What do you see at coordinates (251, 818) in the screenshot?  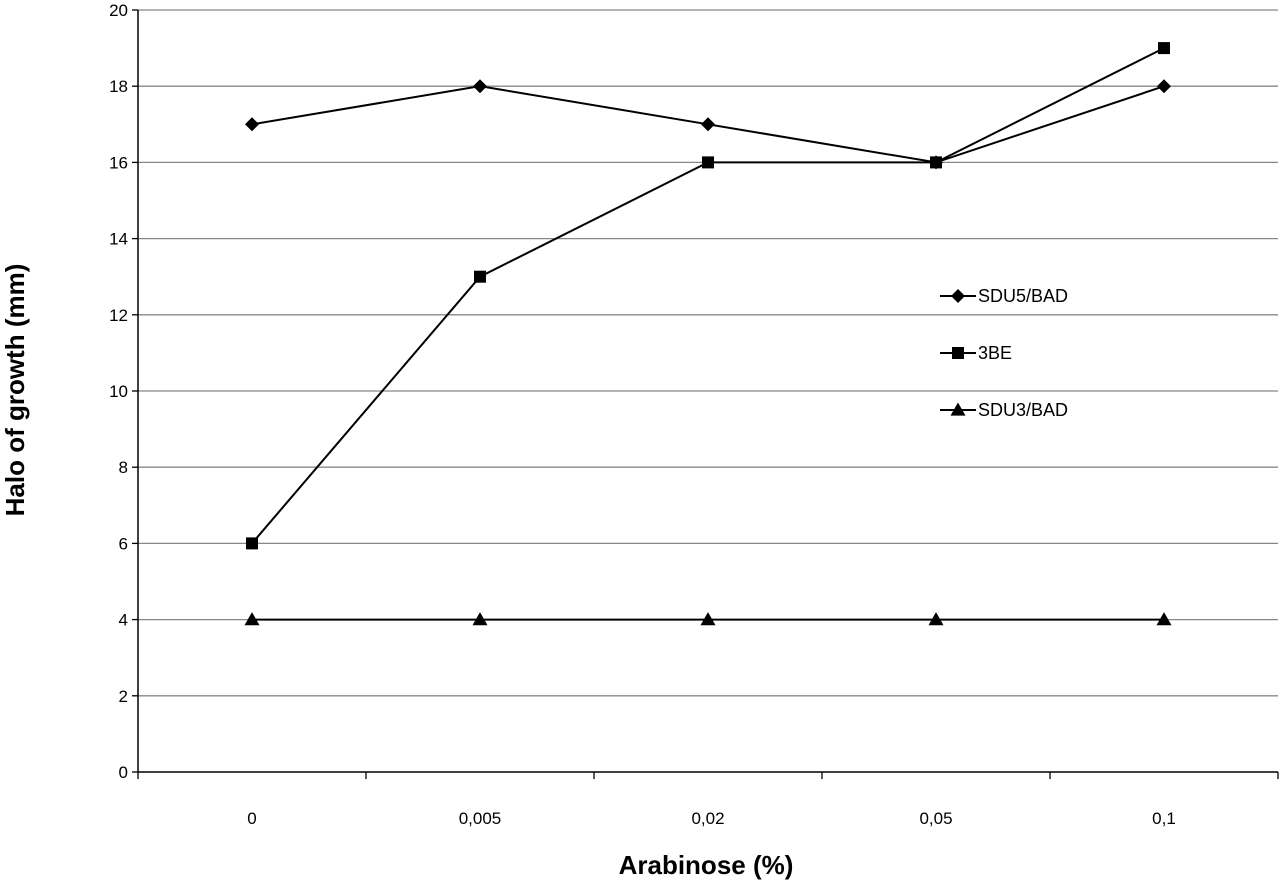 I see `x-tick-label: 0` at bounding box center [251, 818].